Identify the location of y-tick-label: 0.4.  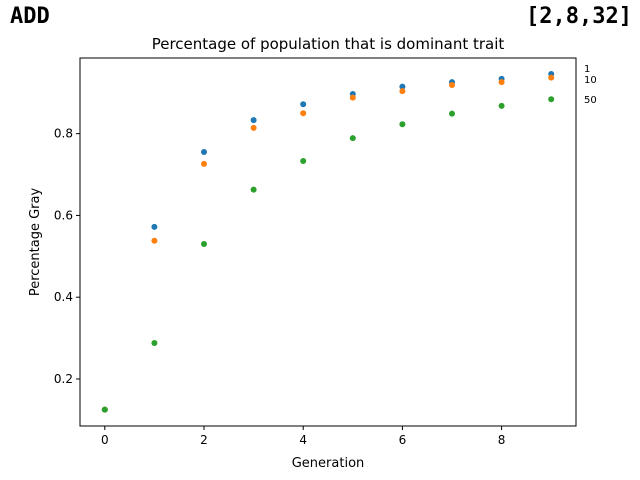
(63, 297).